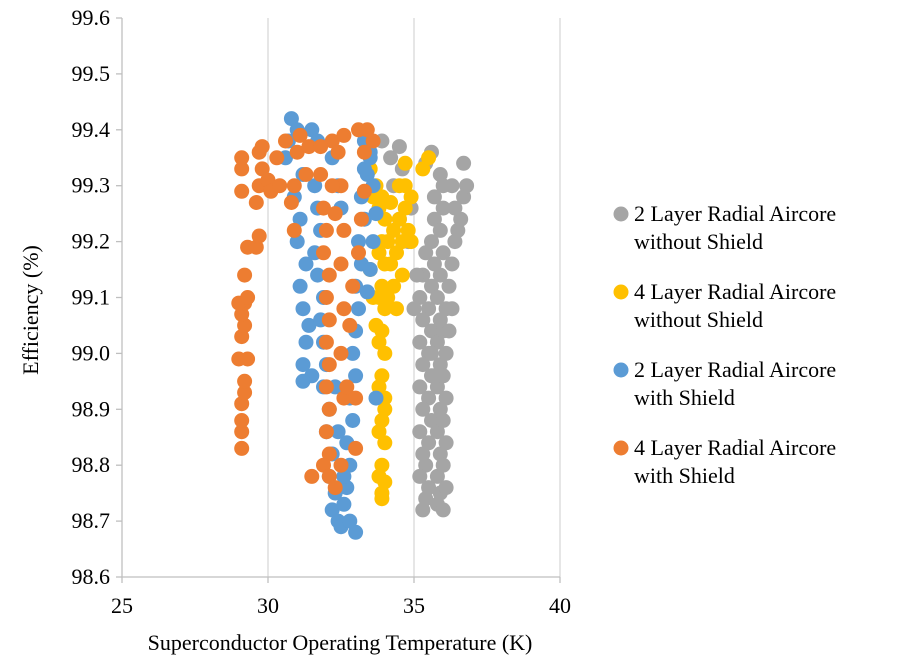 The width and height of the screenshot is (897, 662). What do you see at coordinates (735, 369) in the screenshot?
I see `legend-label: 2 Layer Radial Aircore` at bounding box center [735, 369].